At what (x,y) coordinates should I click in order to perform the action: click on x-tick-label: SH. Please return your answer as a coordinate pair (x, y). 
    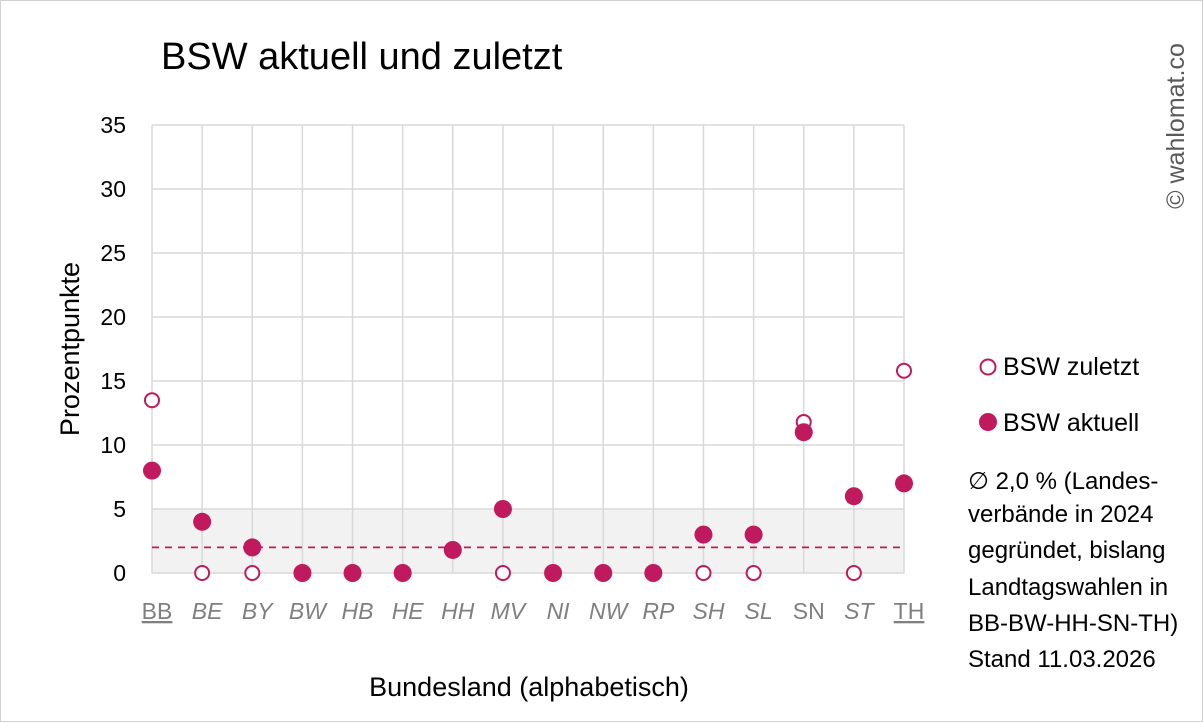
    Looking at the image, I should click on (708, 611).